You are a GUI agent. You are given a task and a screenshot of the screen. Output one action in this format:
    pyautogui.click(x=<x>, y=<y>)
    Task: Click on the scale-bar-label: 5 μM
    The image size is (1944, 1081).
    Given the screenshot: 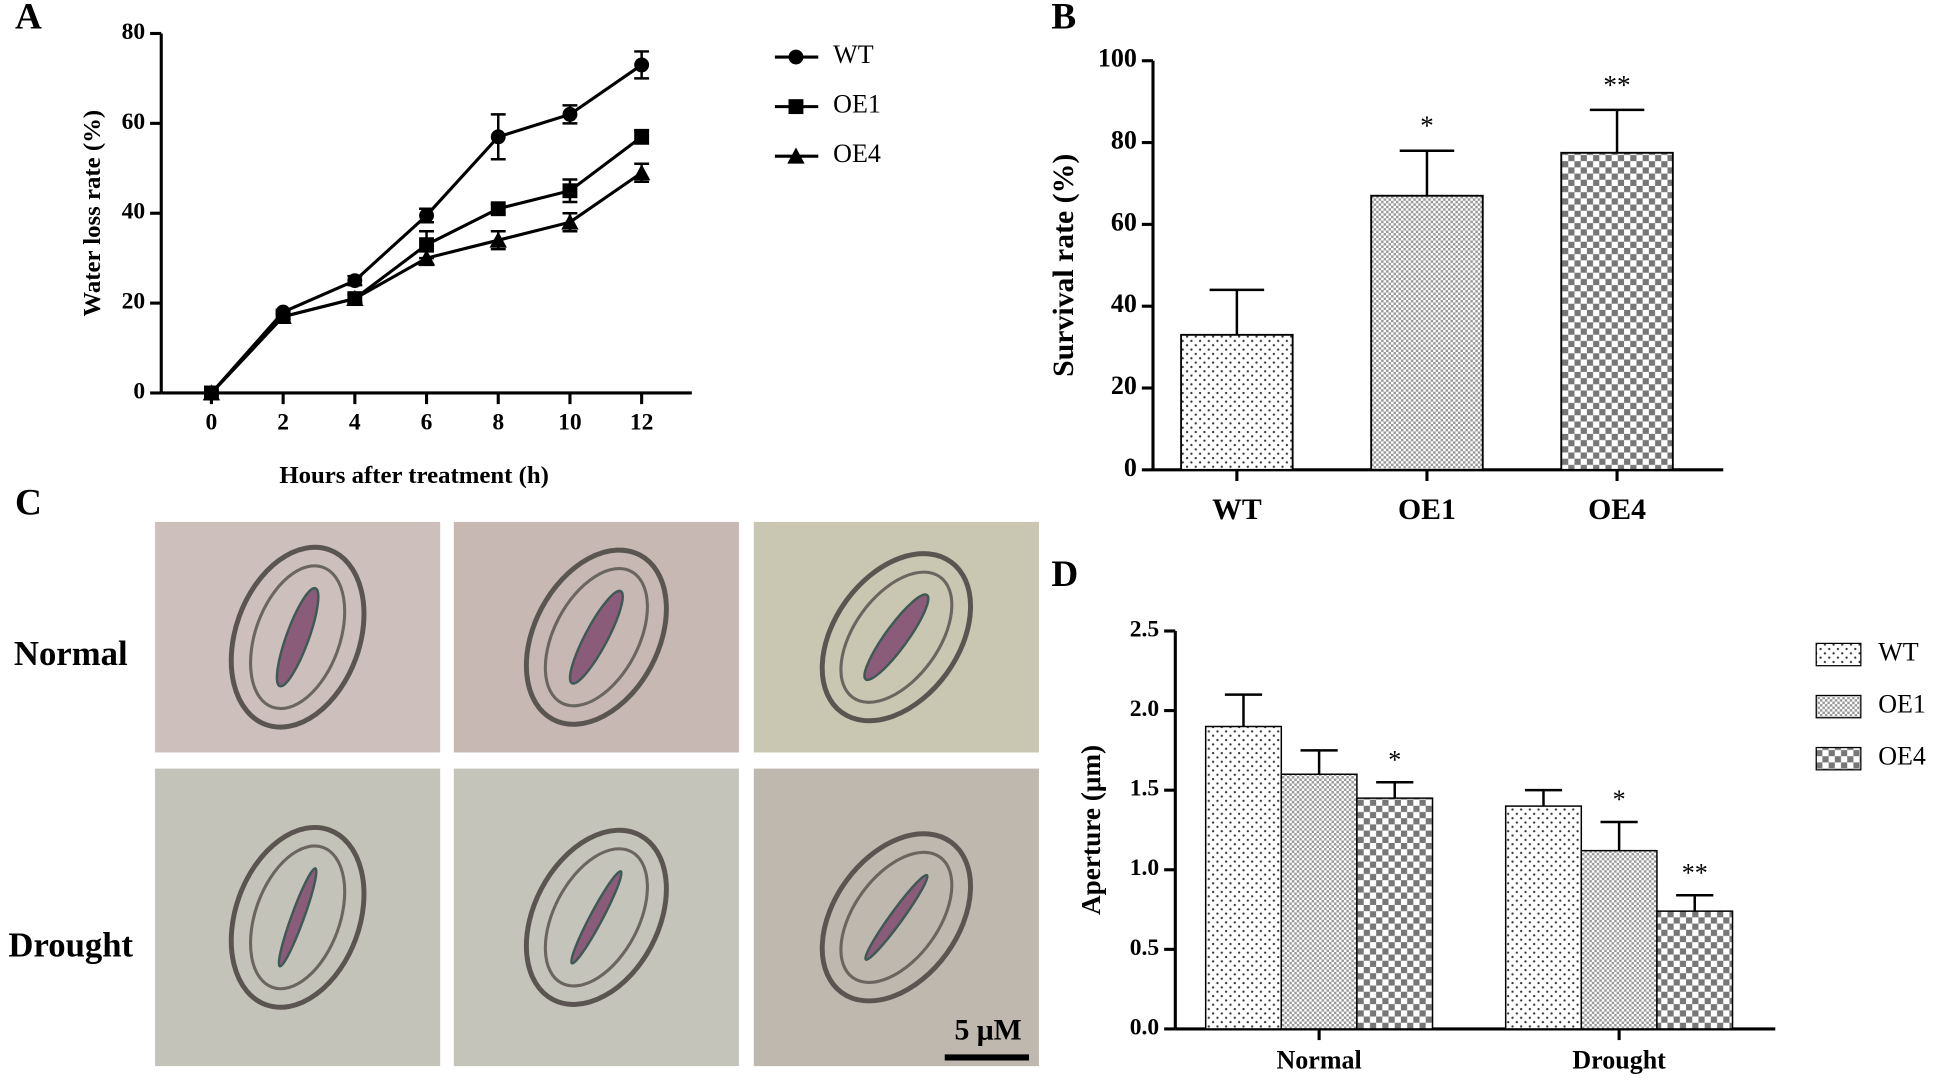 What is the action you would take?
    pyautogui.click(x=987, y=1029)
    